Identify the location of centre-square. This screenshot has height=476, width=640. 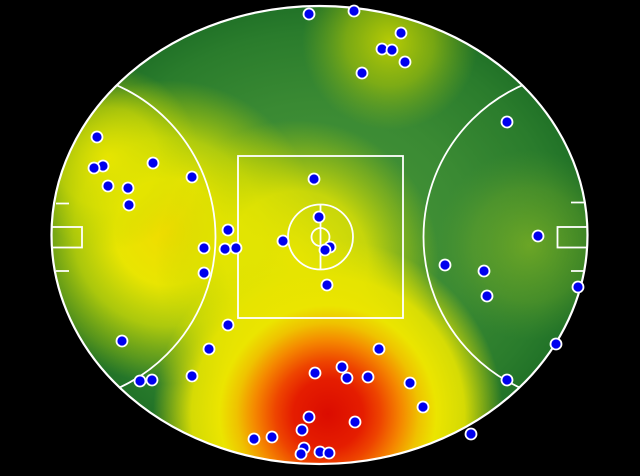
(320, 237).